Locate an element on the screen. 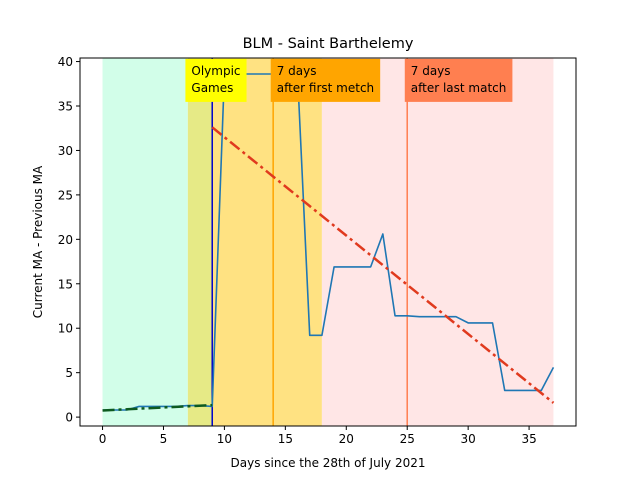 This screenshot has width=640, height=480. x-tick-label-4: 20 is located at coordinates (346, 439).